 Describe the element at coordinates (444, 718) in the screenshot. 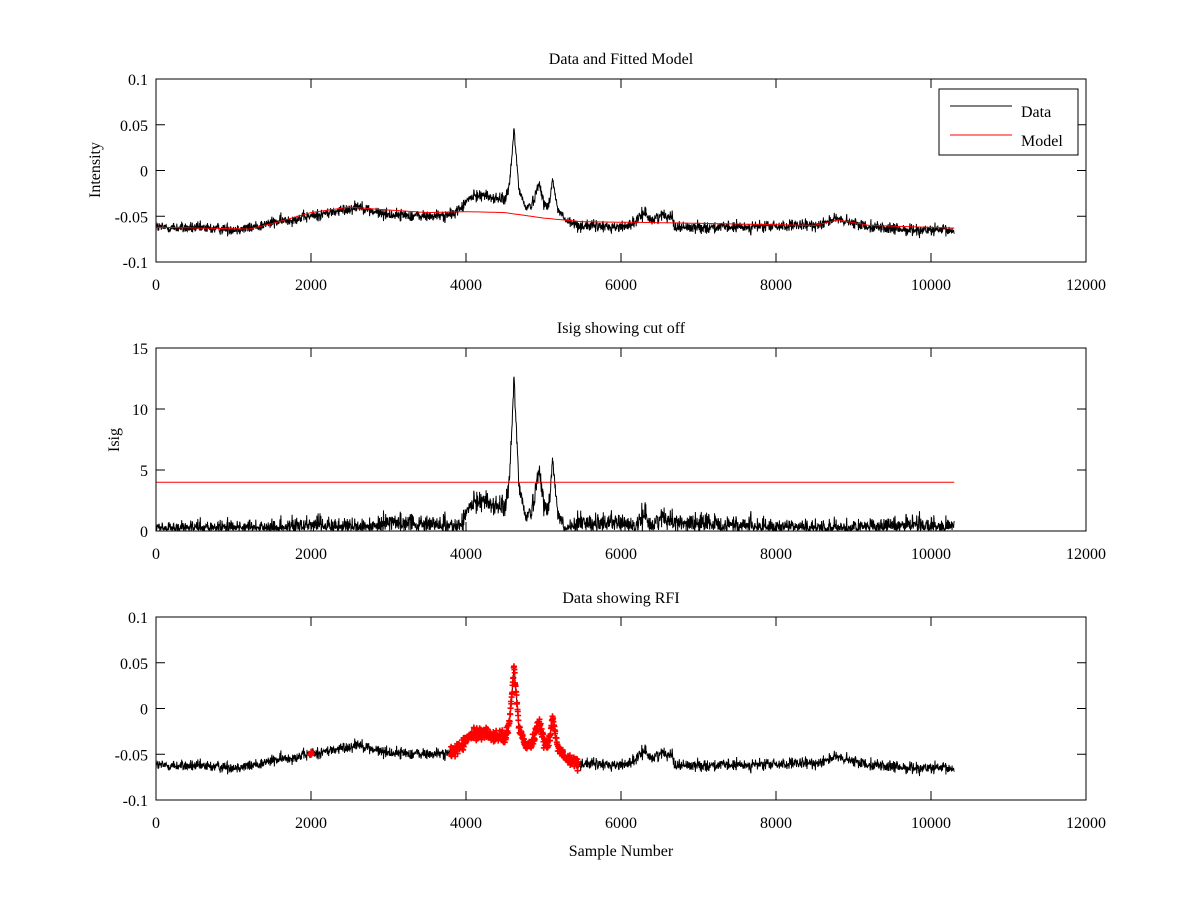

I see `rfi-markers` at that location.